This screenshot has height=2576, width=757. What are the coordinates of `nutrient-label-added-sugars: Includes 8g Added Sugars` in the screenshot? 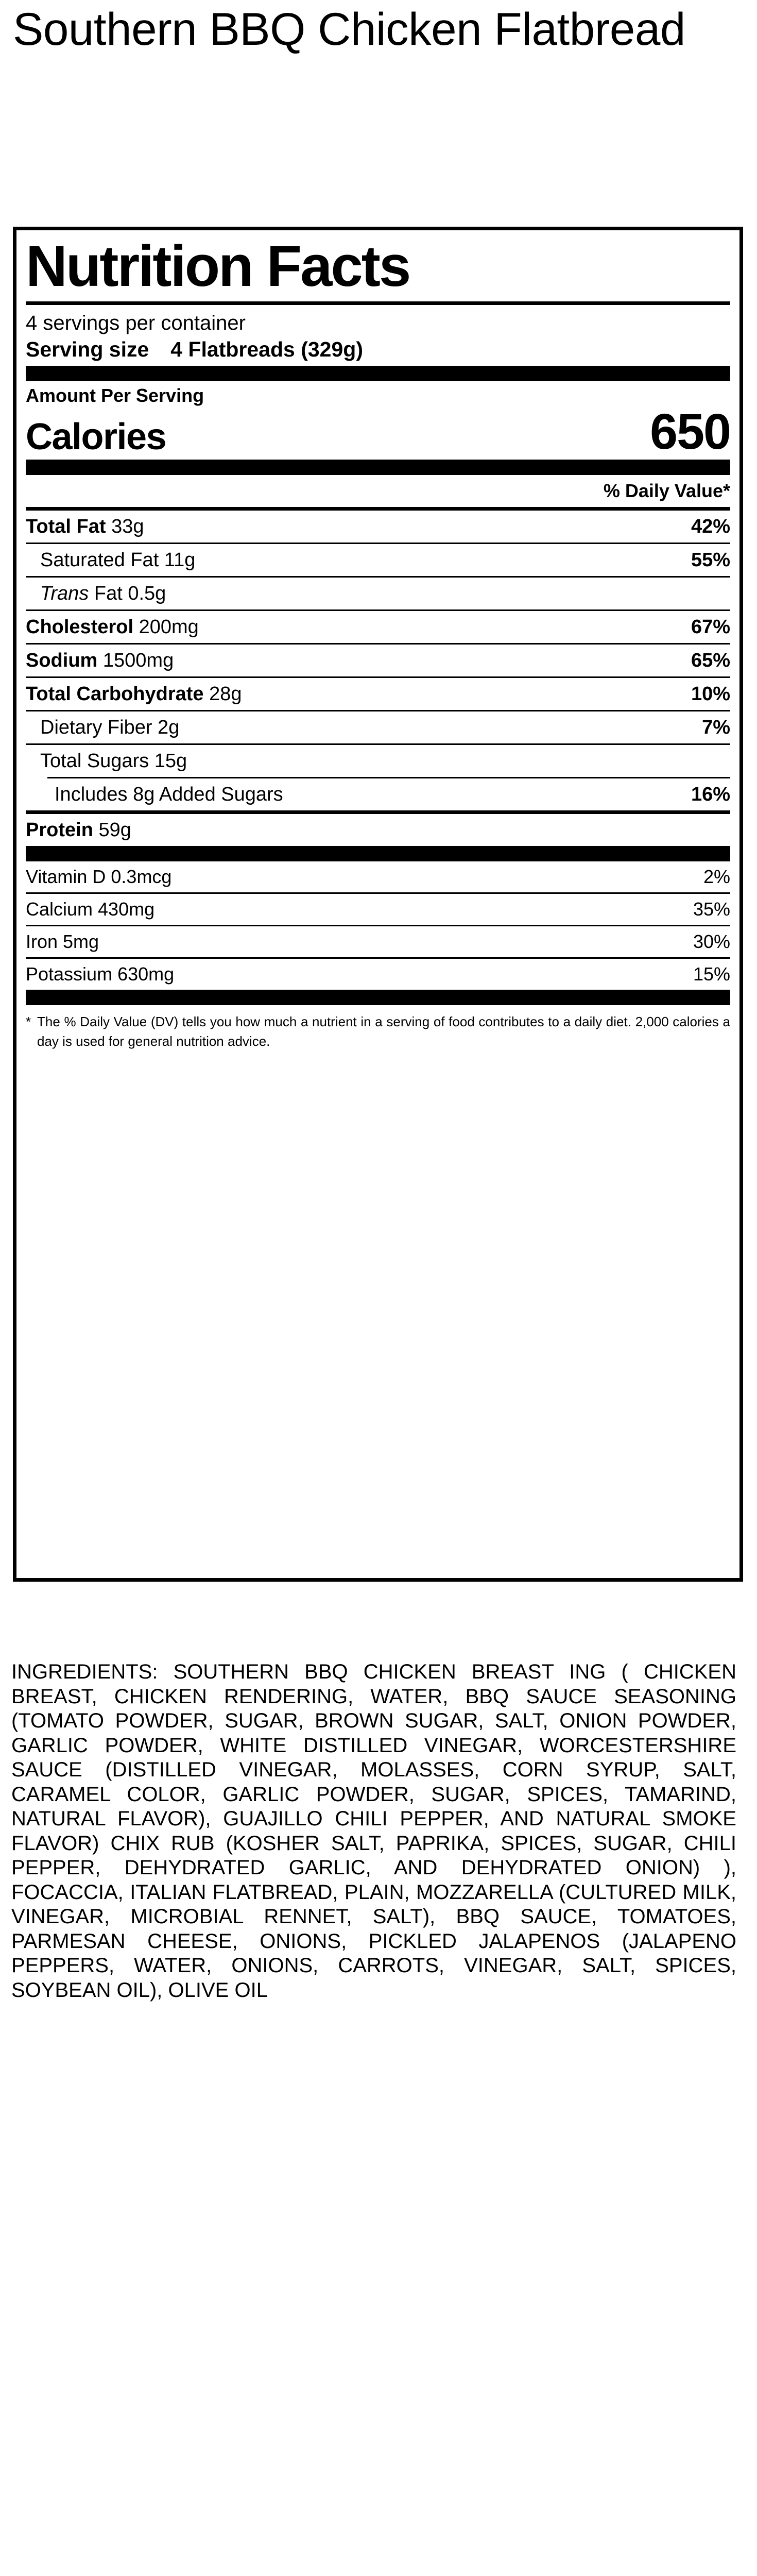 It's located at (169, 794).